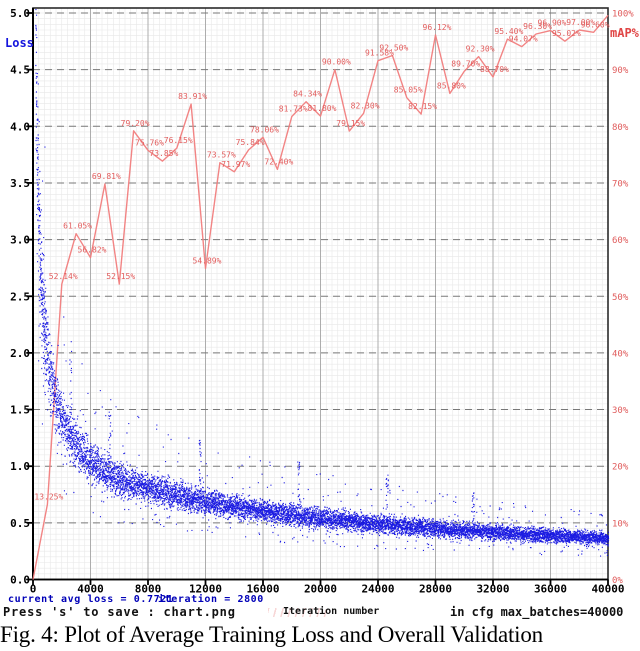 The height and width of the screenshot is (651, 640). Describe the element at coordinates (494, 69) in the screenshot. I see `svg-text: 88.70%` at that location.